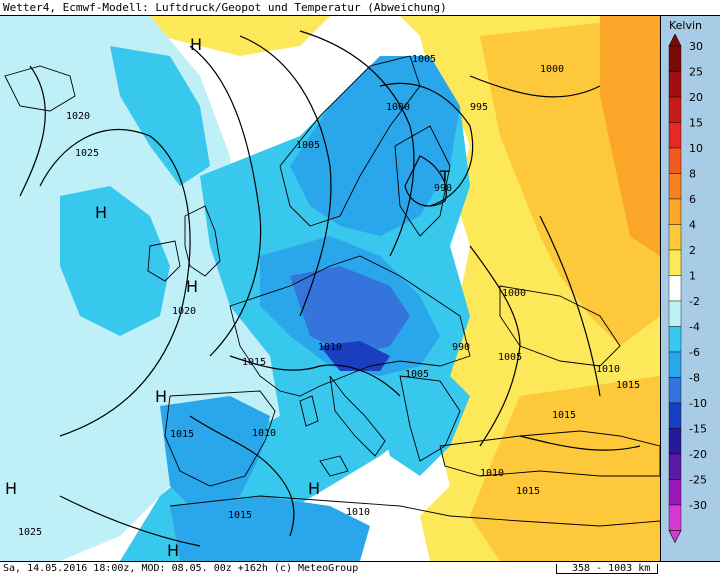 The height and width of the screenshot is (576, 720). What do you see at coordinates (696, 72) in the screenshot?
I see `legend-label: 25` at bounding box center [696, 72].